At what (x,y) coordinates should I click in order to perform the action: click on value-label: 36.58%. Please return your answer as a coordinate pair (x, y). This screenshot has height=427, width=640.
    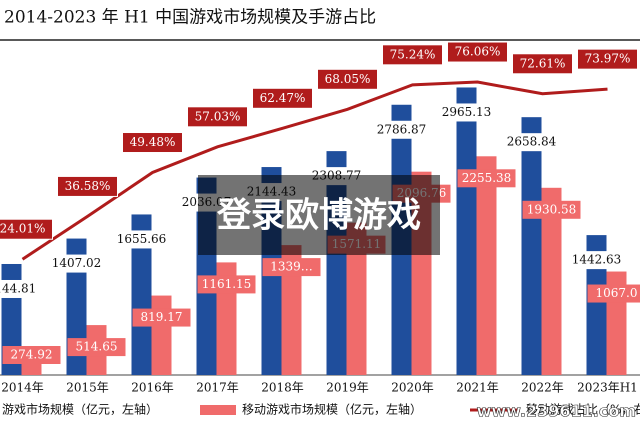
    Looking at the image, I should click on (88, 186).